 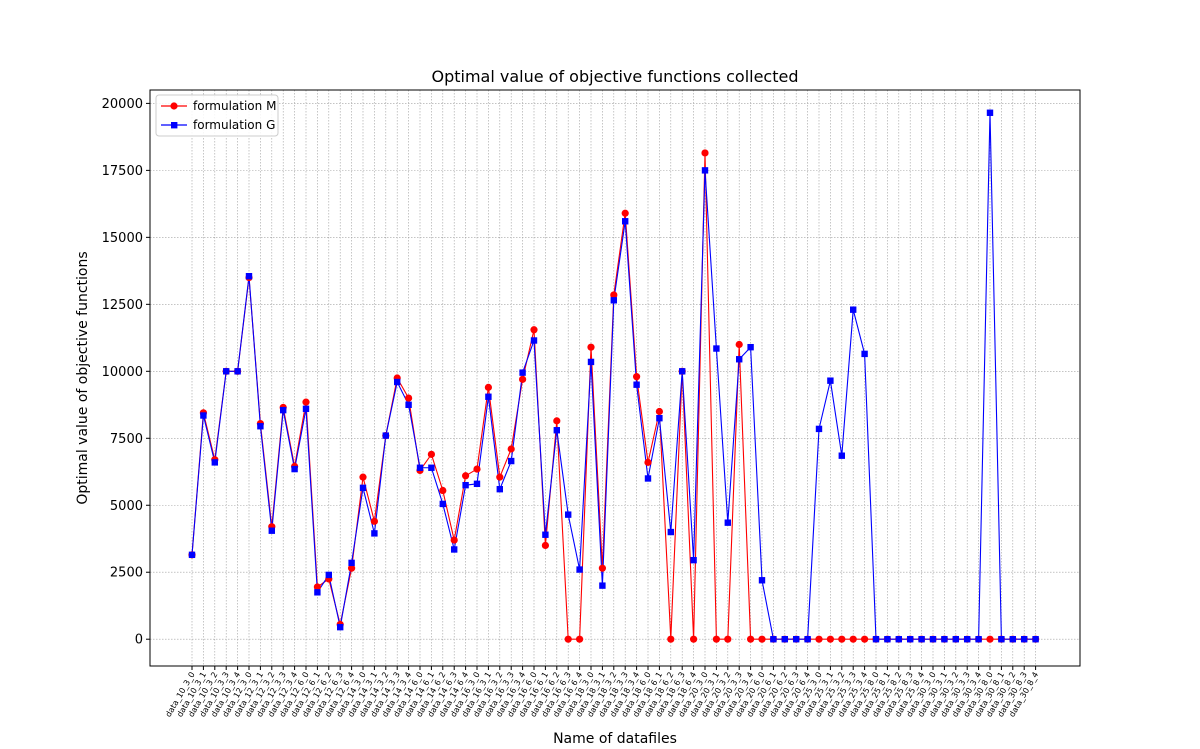 What do you see at coordinates (174, 125) in the screenshot?
I see `legend-marker-formulation-g` at bounding box center [174, 125].